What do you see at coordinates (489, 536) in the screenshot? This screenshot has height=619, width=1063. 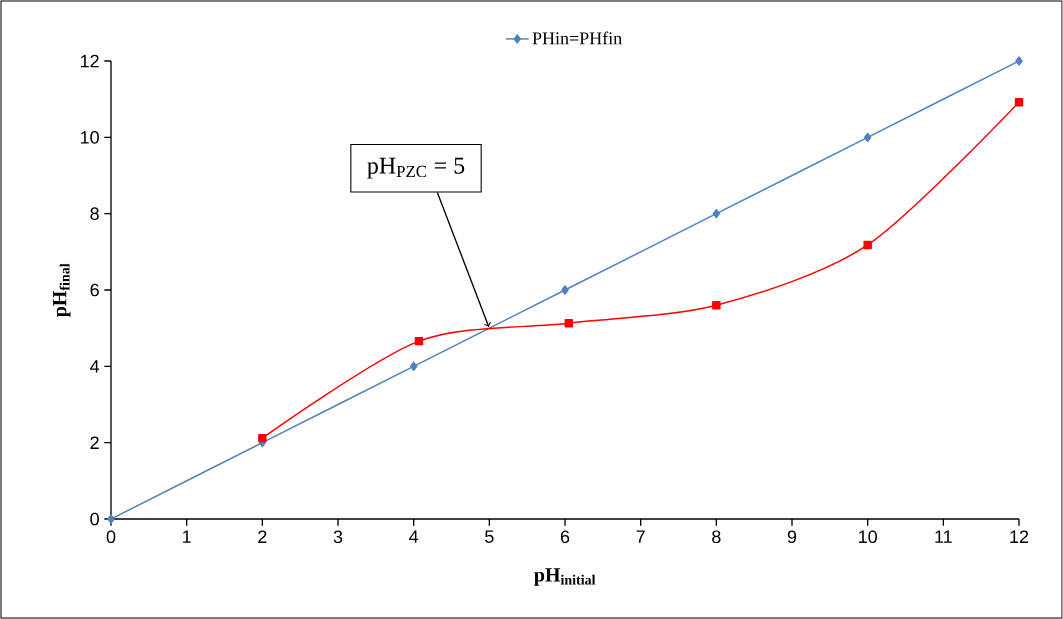 I see `x-tick-label: 5` at bounding box center [489, 536].